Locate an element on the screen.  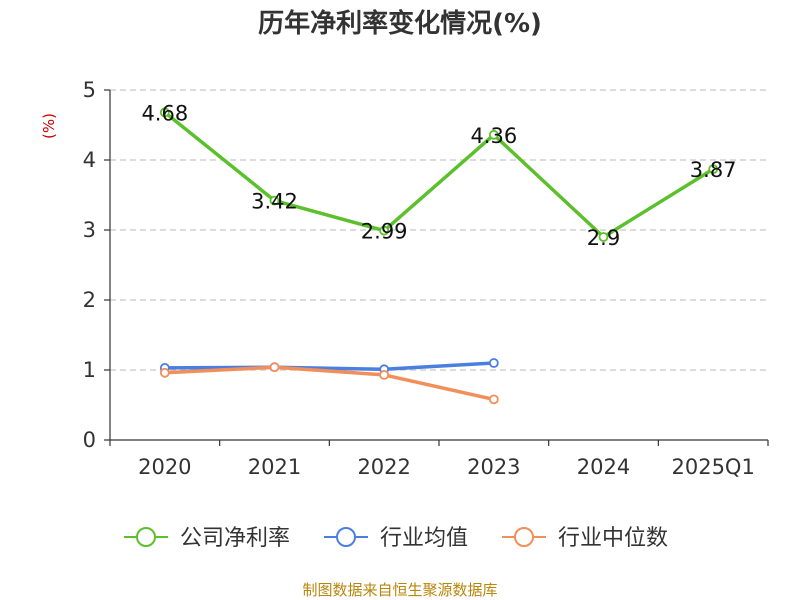
source-note: 制图数据来自恒生聚源数据库 is located at coordinates (399, 590).